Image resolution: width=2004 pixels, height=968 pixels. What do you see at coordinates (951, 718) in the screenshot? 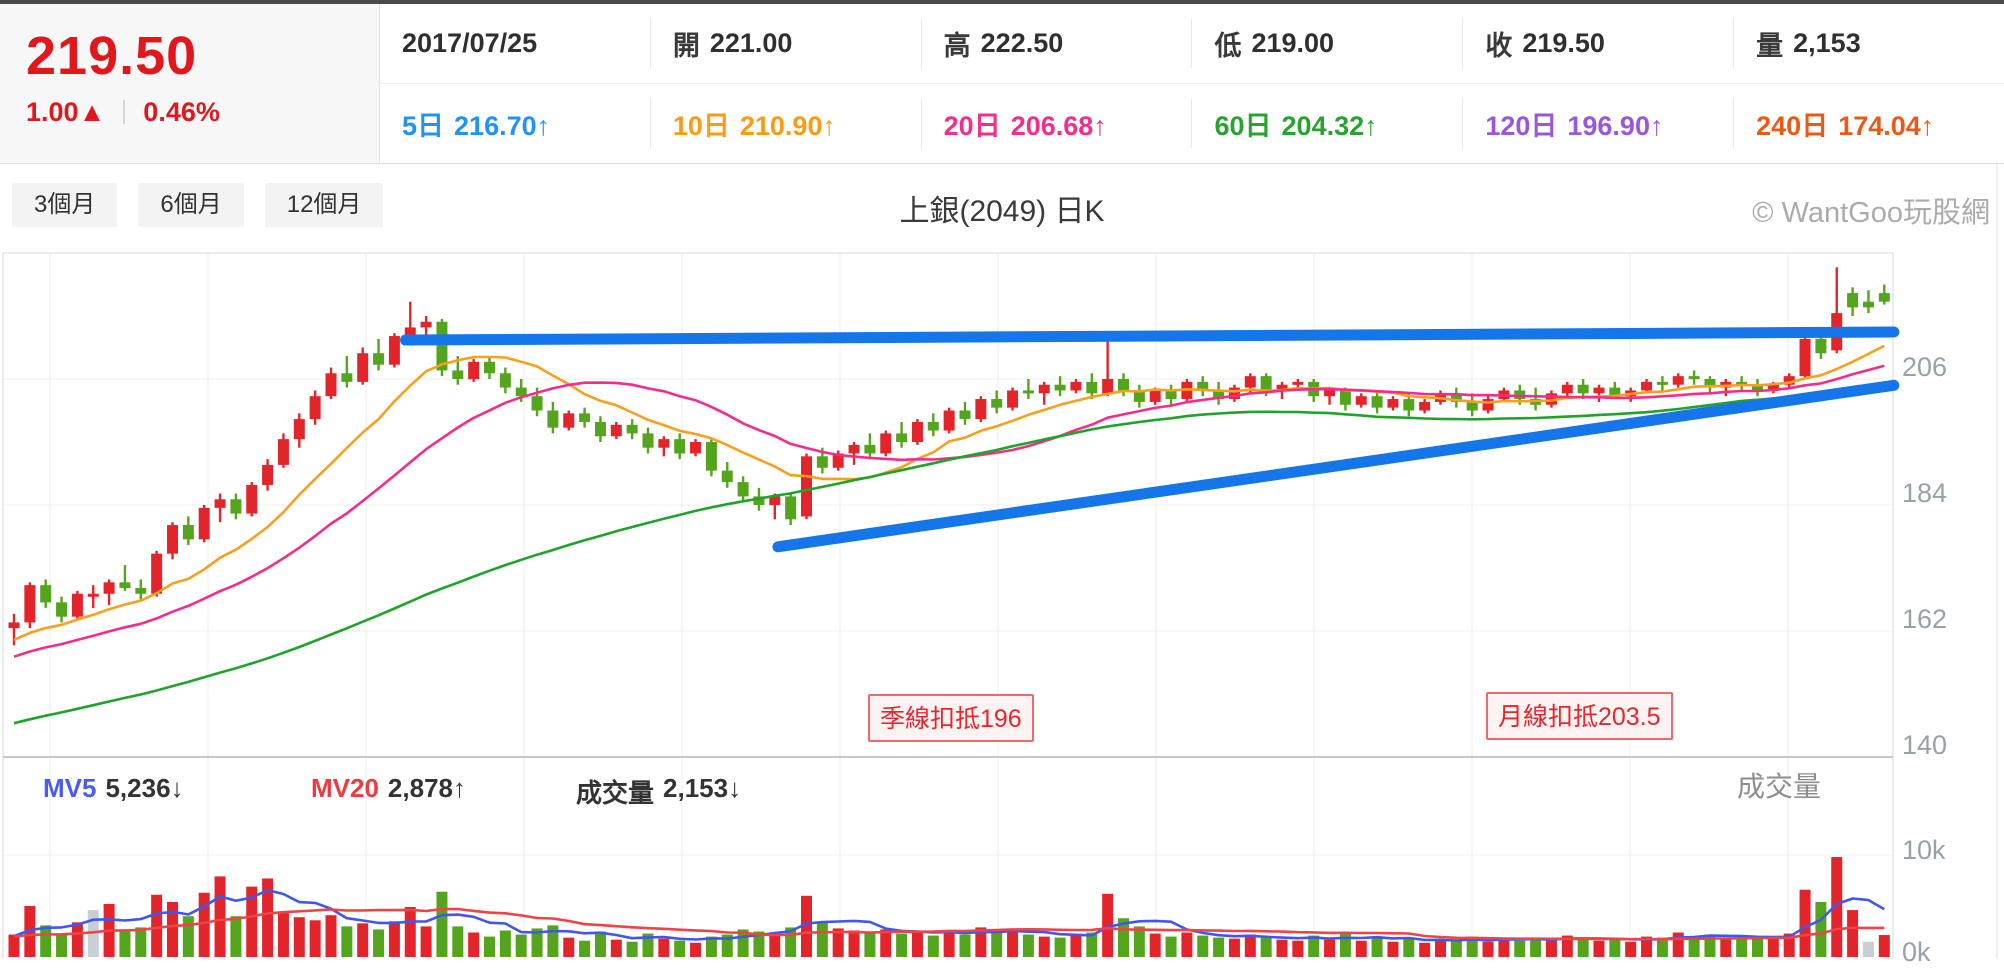
I see `annotation-quarter-ma-deduction: 季線扣抵196` at bounding box center [951, 718].